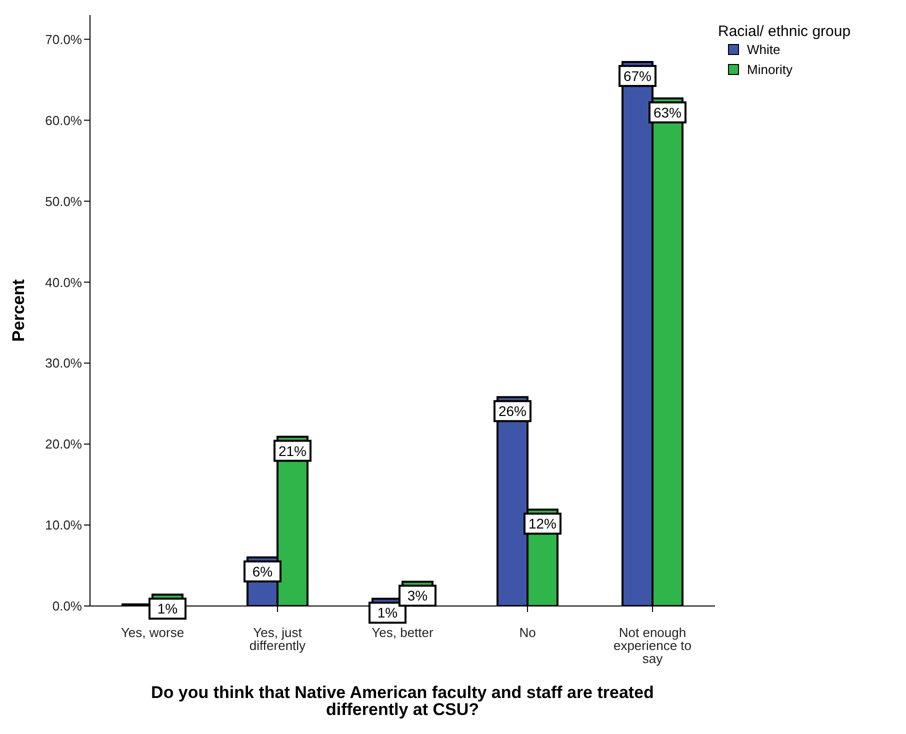 This screenshot has height=734, width=906. I want to click on legend-title: Racial/ ethnic group, so click(785, 31).